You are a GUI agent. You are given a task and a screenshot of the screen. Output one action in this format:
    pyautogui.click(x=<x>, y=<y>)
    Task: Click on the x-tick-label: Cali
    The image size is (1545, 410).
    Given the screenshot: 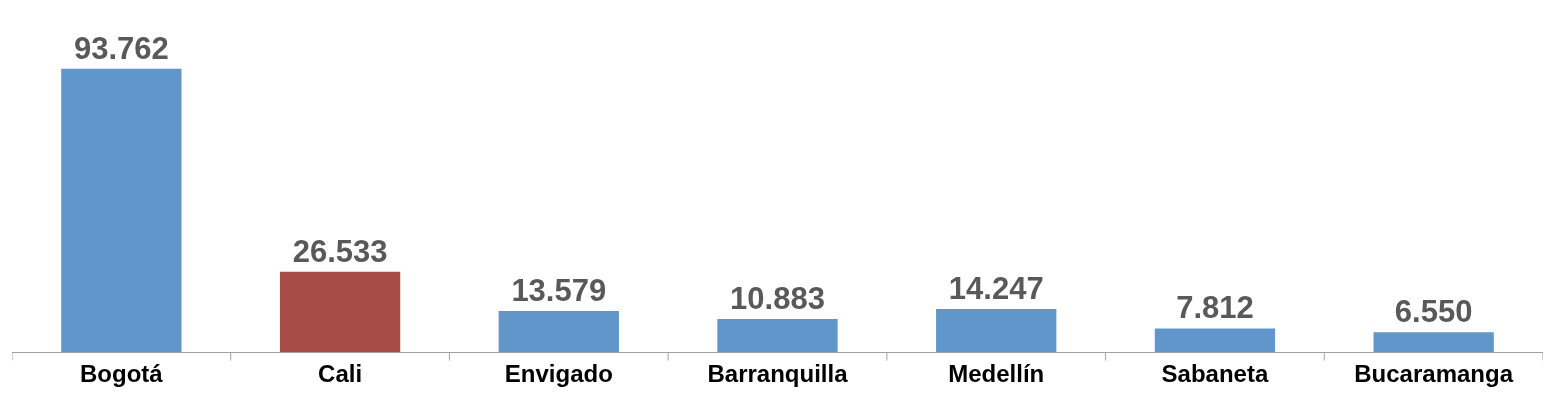 What is the action you would take?
    pyautogui.click(x=340, y=373)
    